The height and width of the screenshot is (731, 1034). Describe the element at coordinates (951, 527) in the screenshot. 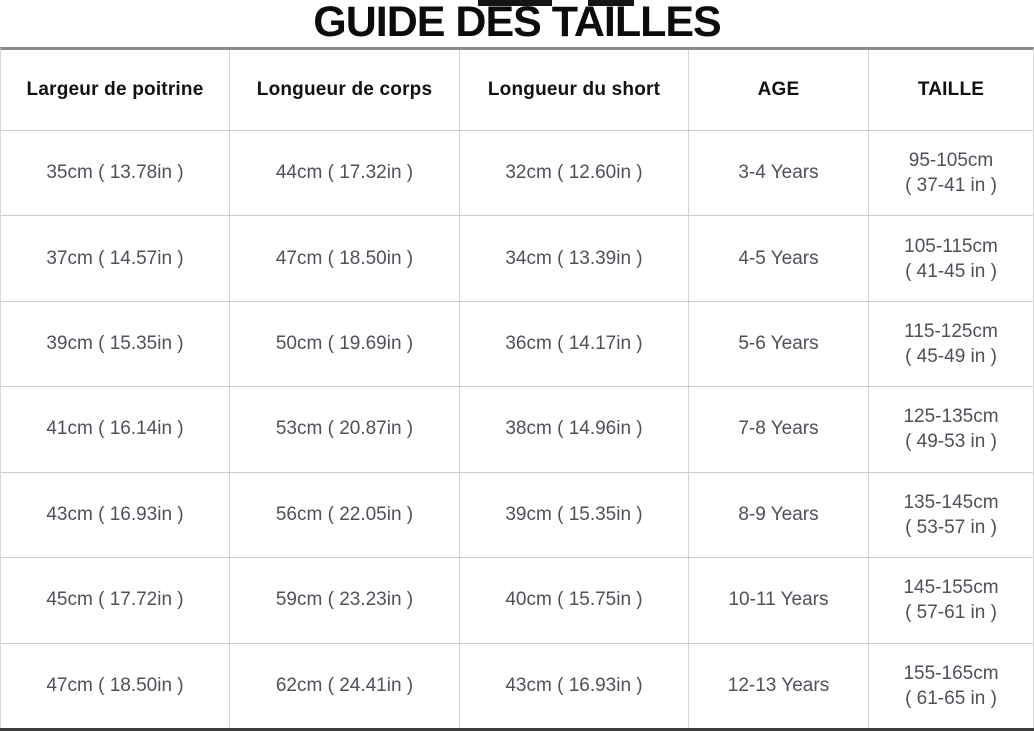

I see `taille-in: ( 53-57 in )` at that location.